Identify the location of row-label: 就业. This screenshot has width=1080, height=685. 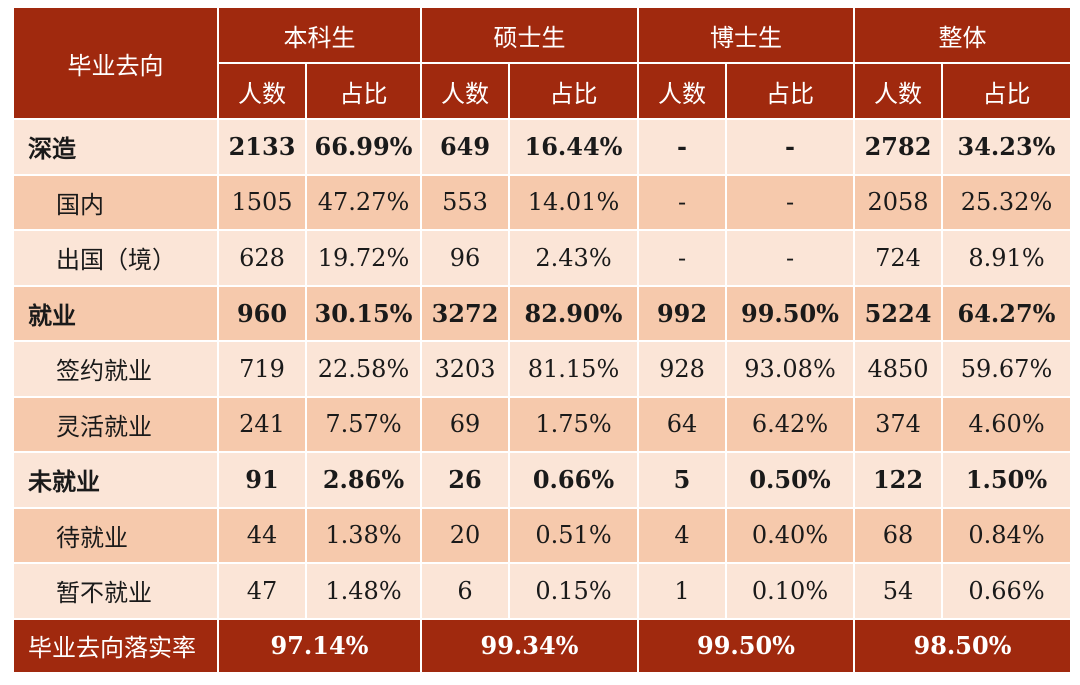
(115, 313).